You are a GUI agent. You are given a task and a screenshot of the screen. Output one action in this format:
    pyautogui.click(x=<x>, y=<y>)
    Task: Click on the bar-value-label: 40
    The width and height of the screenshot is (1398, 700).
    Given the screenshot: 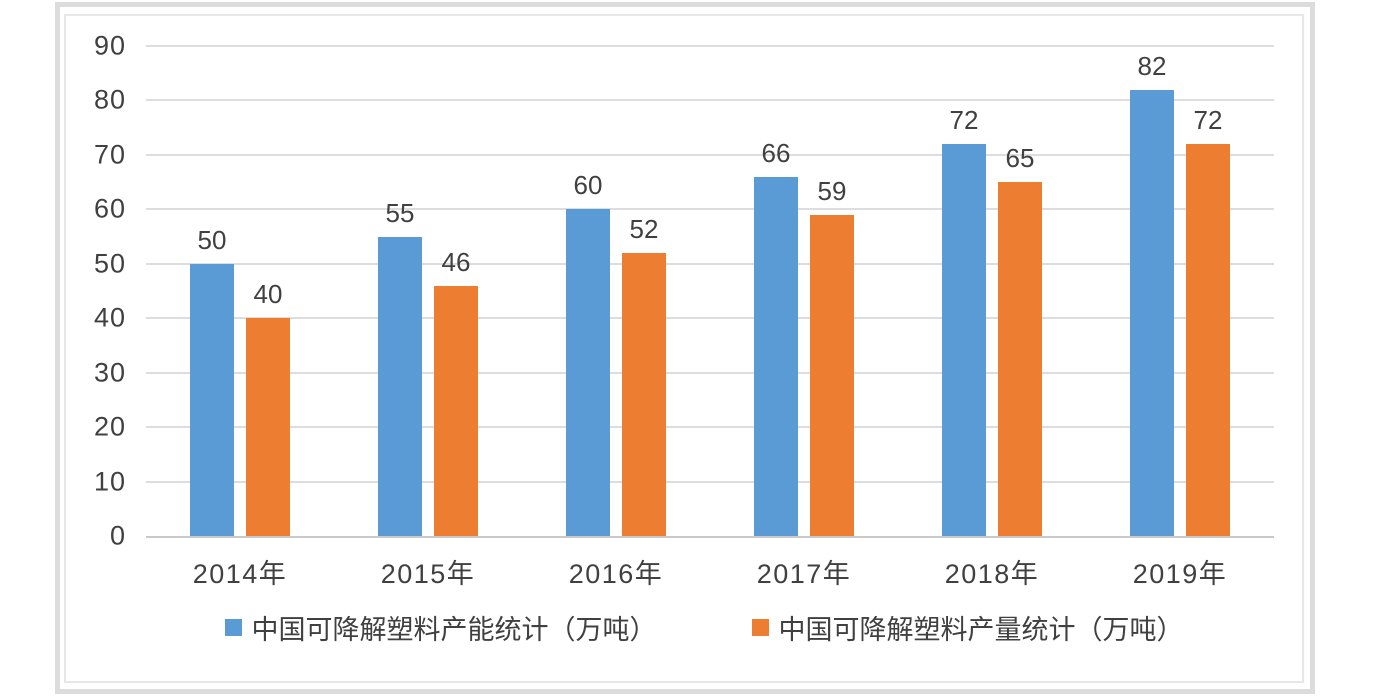 What is the action you would take?
    pyautogui.click(x=268, y=294)
    